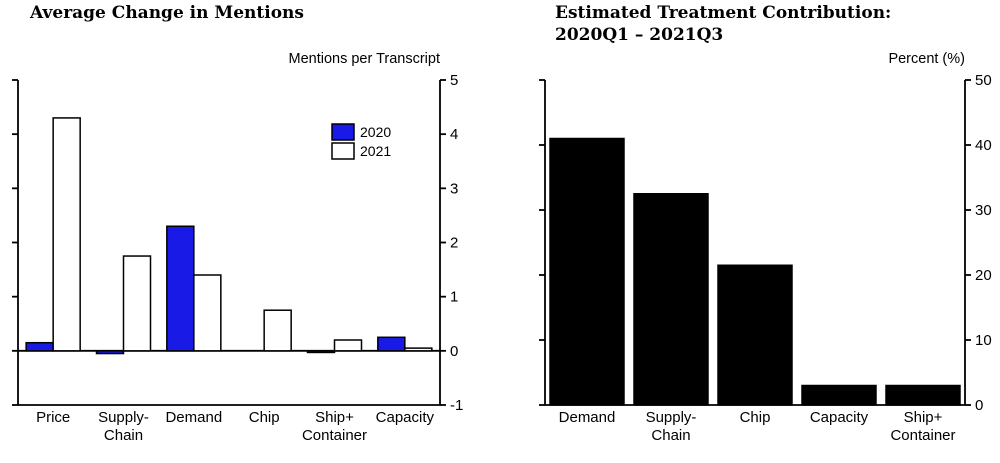 The image size is (1000, 463). Describe the element at coordinates (66, 234) in the screenshot. I see `bar-2021-price` at that location.